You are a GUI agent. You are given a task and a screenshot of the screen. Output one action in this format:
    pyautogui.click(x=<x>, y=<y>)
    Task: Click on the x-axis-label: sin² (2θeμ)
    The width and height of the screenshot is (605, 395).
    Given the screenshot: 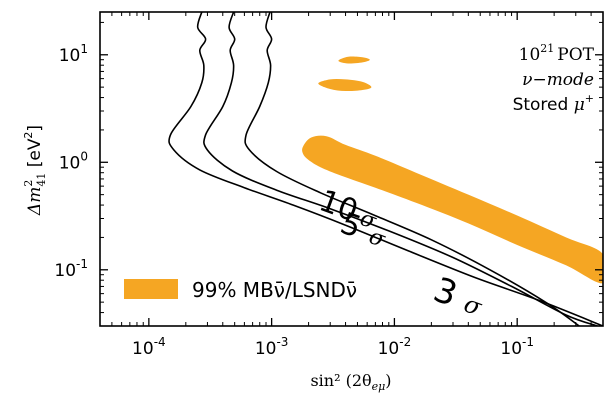 What is the action you would take?
    pyautogui.click(x=350, y=382)
    